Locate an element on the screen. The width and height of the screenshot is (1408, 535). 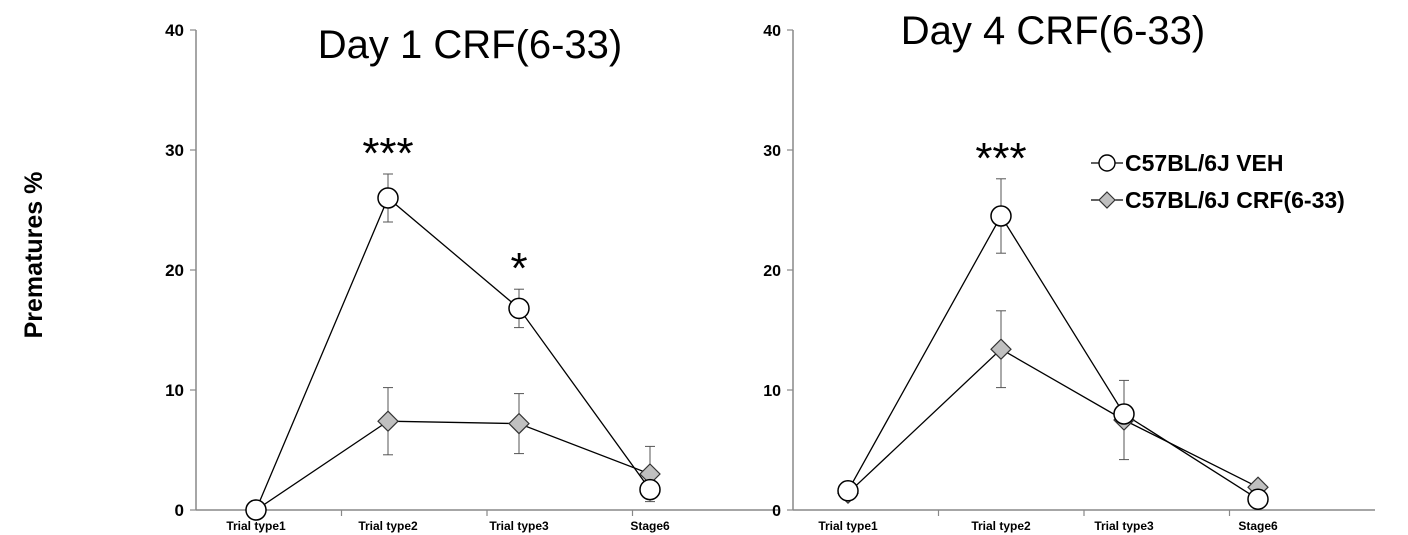
legend-entry-crf: C57BL/6J CRF(6-33) is located at coordinates (1218, 200).